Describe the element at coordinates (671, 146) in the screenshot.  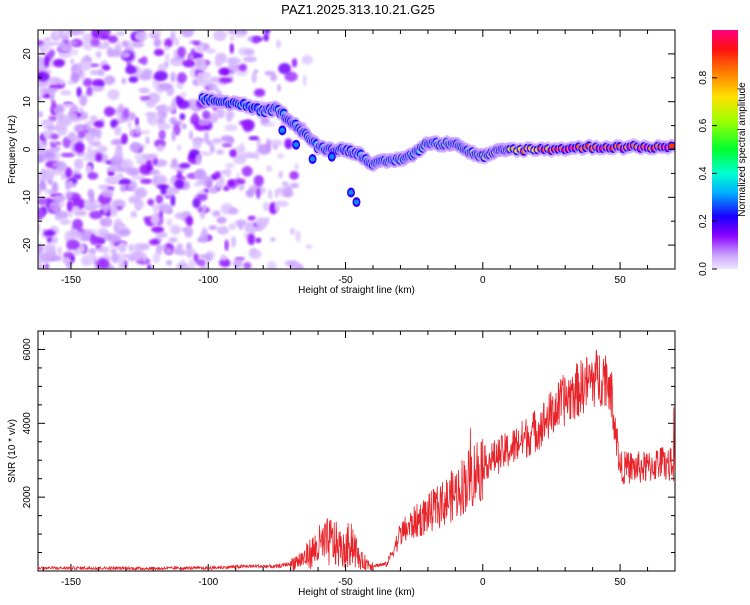
I see `ridge-core` at that location.